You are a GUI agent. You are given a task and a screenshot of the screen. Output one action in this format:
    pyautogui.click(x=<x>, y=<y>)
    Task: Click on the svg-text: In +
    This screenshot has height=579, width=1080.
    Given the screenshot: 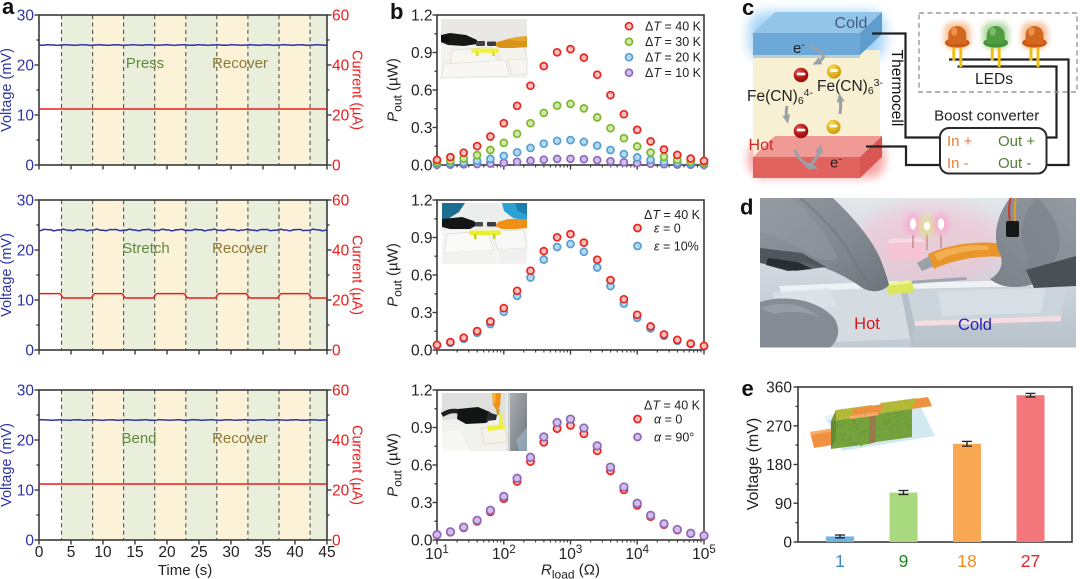 What is the action you would take?
    pyautogui.click(x=960, y=141)
    